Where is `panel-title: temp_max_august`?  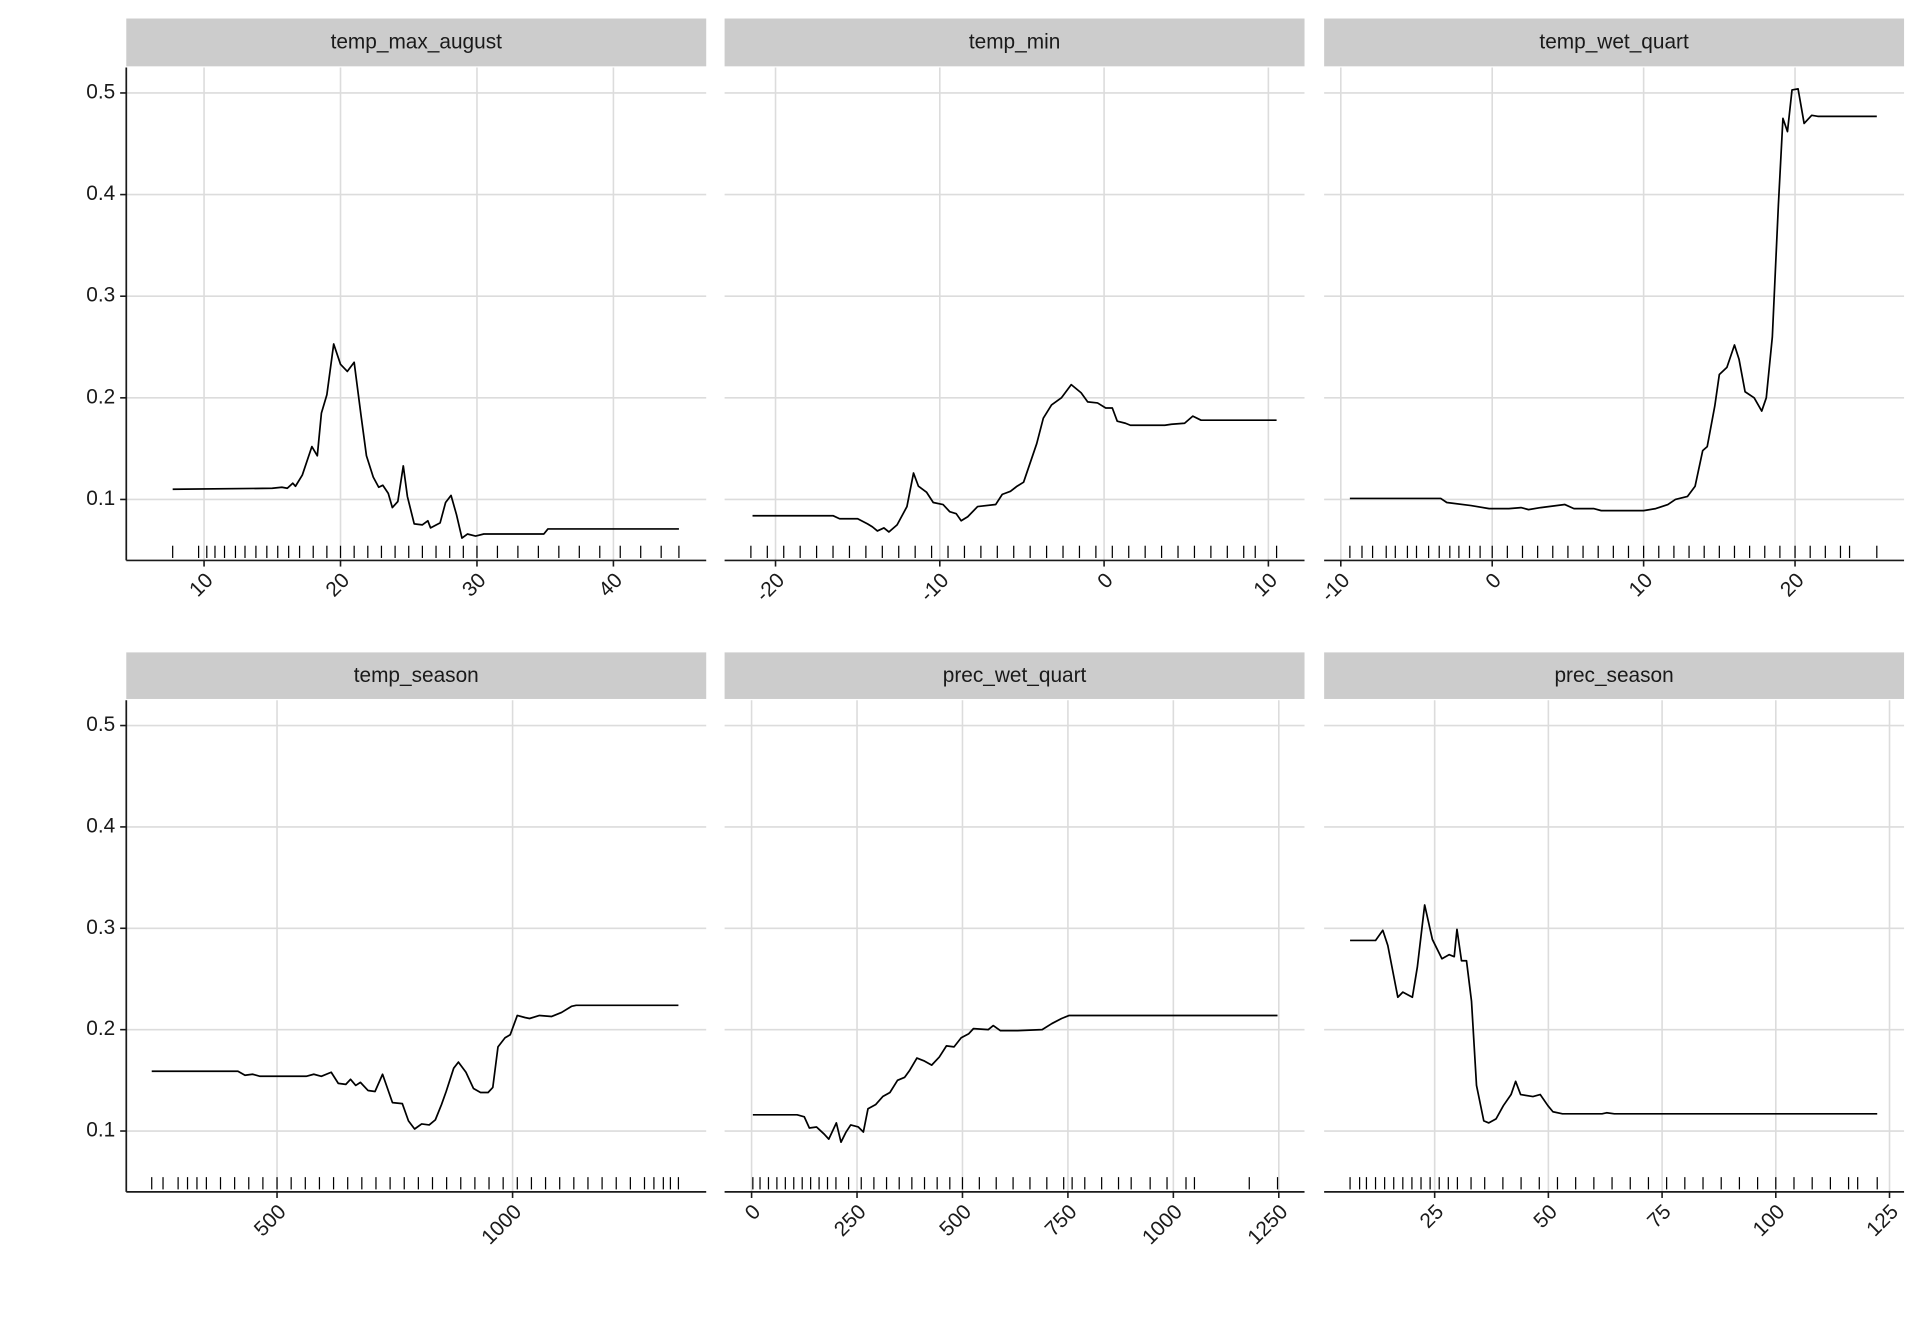 panel-title: temp_max_august is located at coordinates (417, 42).